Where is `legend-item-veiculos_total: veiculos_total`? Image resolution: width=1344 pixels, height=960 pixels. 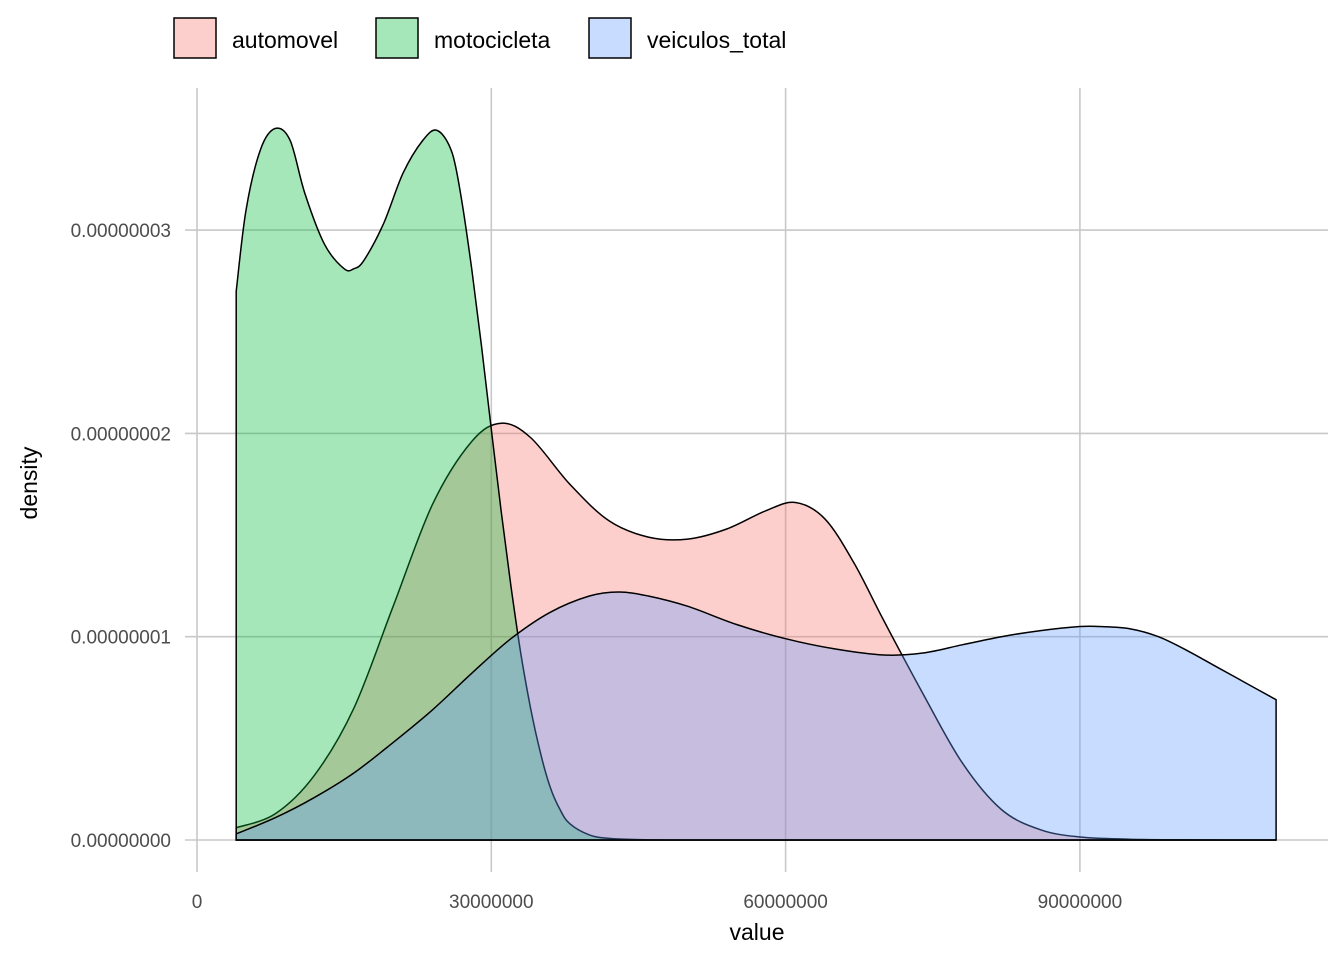 legend-item-veiculos_total: veiculos_total is located at coordinates (687, 38).